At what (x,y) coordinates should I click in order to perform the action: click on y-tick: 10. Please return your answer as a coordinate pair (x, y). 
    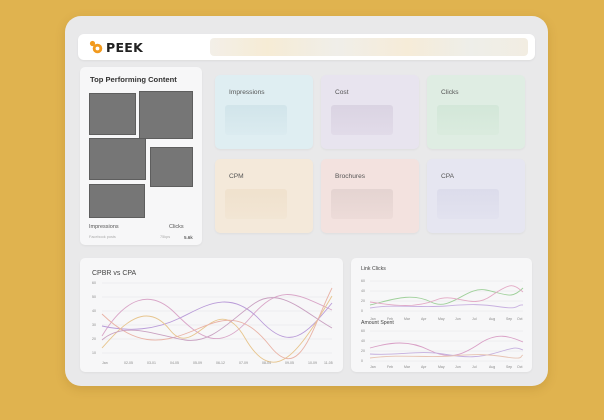
    Looking at the image, I should click on (94, 353).